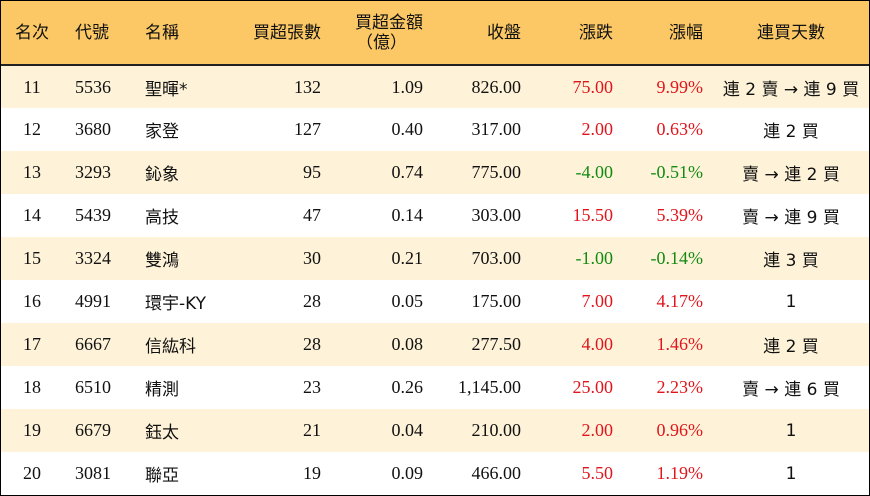  Describe the element at coordinates (312, 387) in the screenshot. I see `net-lots-cell: 23` at that location.